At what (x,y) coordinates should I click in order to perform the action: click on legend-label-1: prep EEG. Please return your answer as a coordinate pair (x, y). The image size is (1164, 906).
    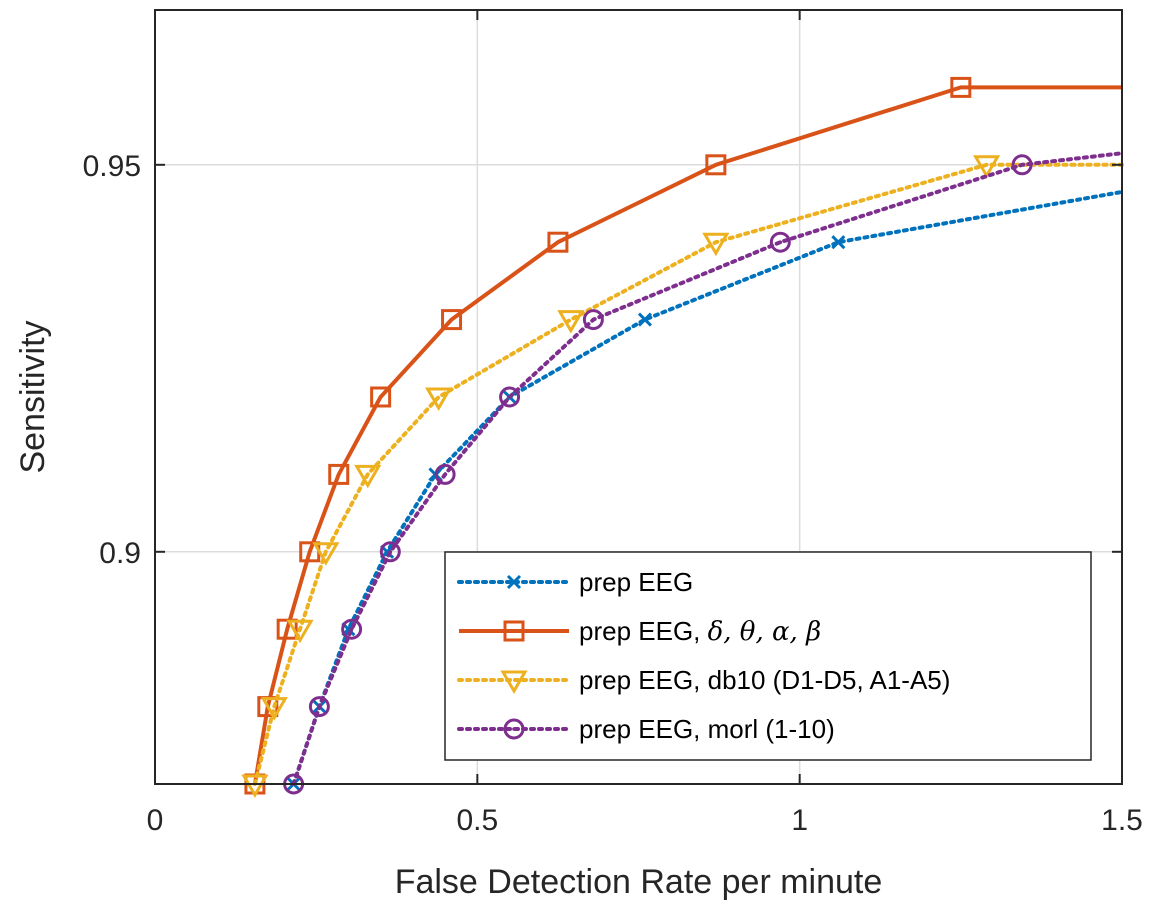
    Looking at the image, I should click on (636, 582).